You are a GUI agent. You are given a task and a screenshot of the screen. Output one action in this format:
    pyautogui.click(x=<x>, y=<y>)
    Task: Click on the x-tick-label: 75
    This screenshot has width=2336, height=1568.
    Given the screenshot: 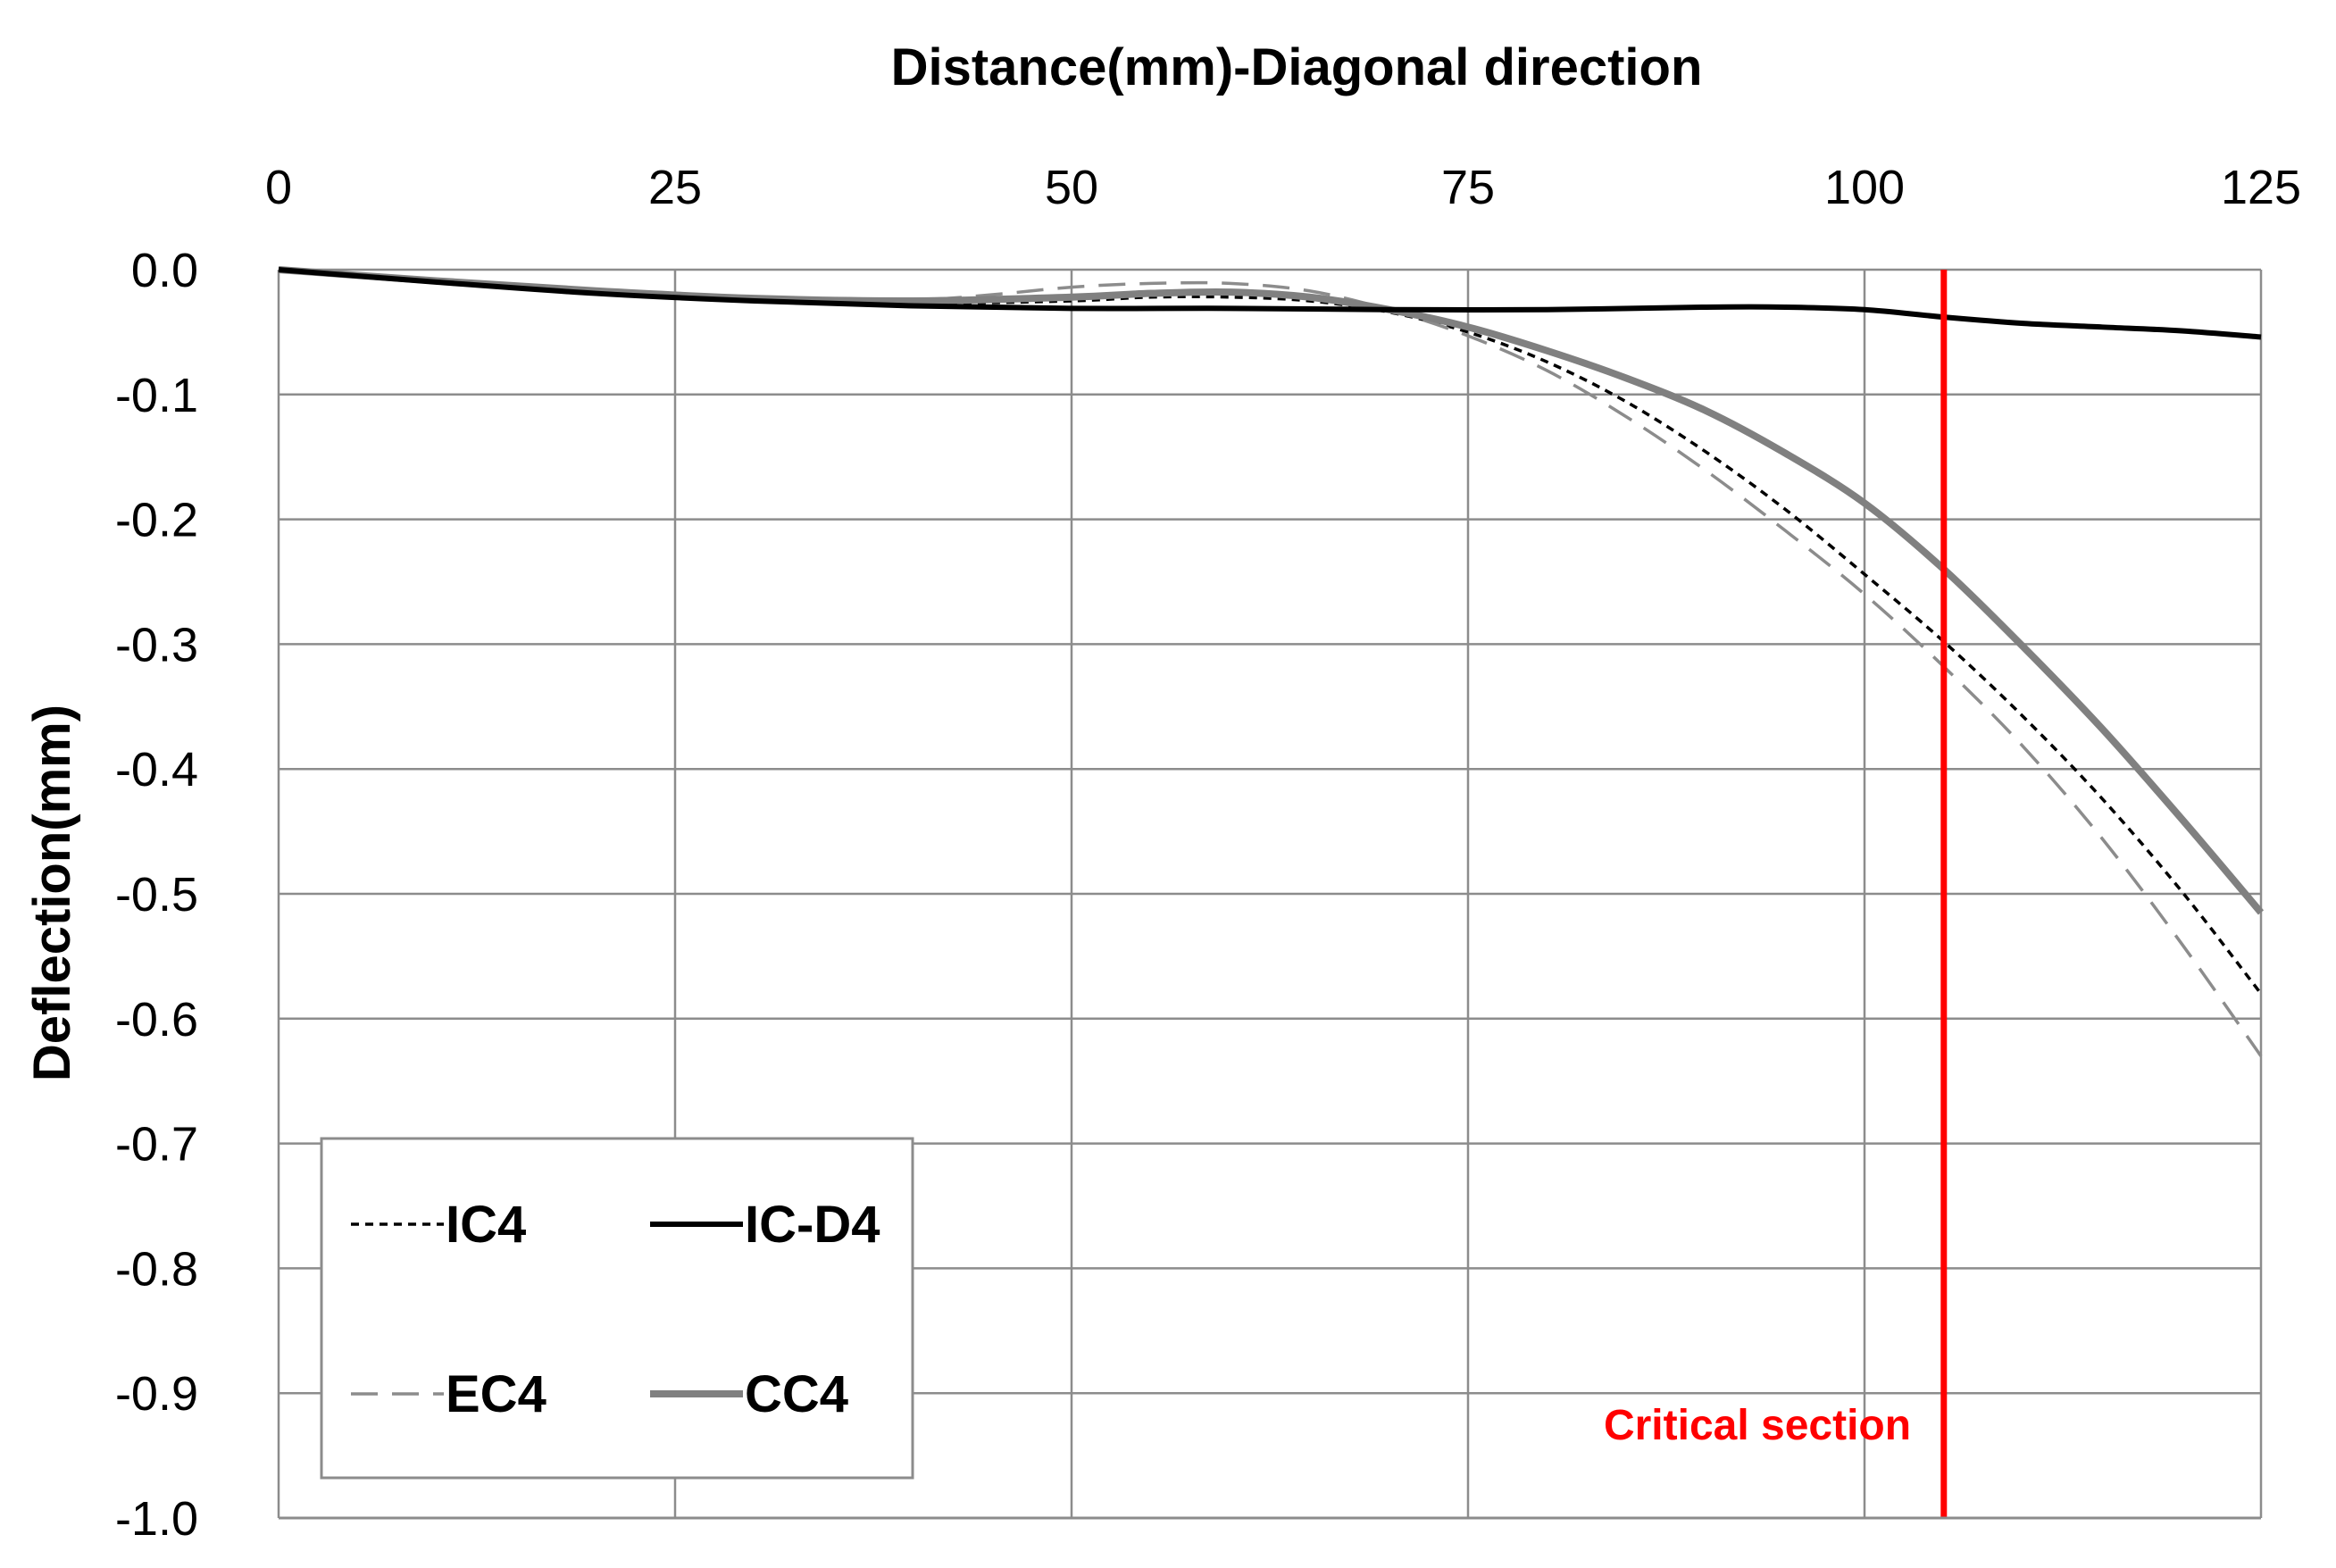 What is the action you would take?
    pyautogui.click(x=1468, y=188)
    